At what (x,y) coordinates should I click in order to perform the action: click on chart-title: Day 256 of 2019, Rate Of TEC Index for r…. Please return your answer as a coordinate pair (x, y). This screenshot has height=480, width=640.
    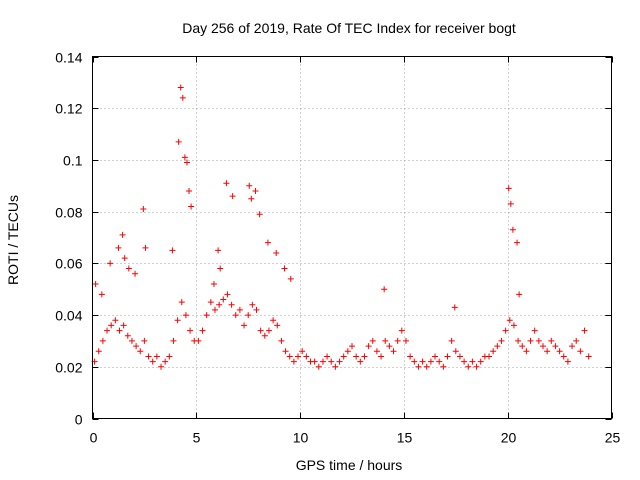
    Looking at the image, I should click on (349, 28).